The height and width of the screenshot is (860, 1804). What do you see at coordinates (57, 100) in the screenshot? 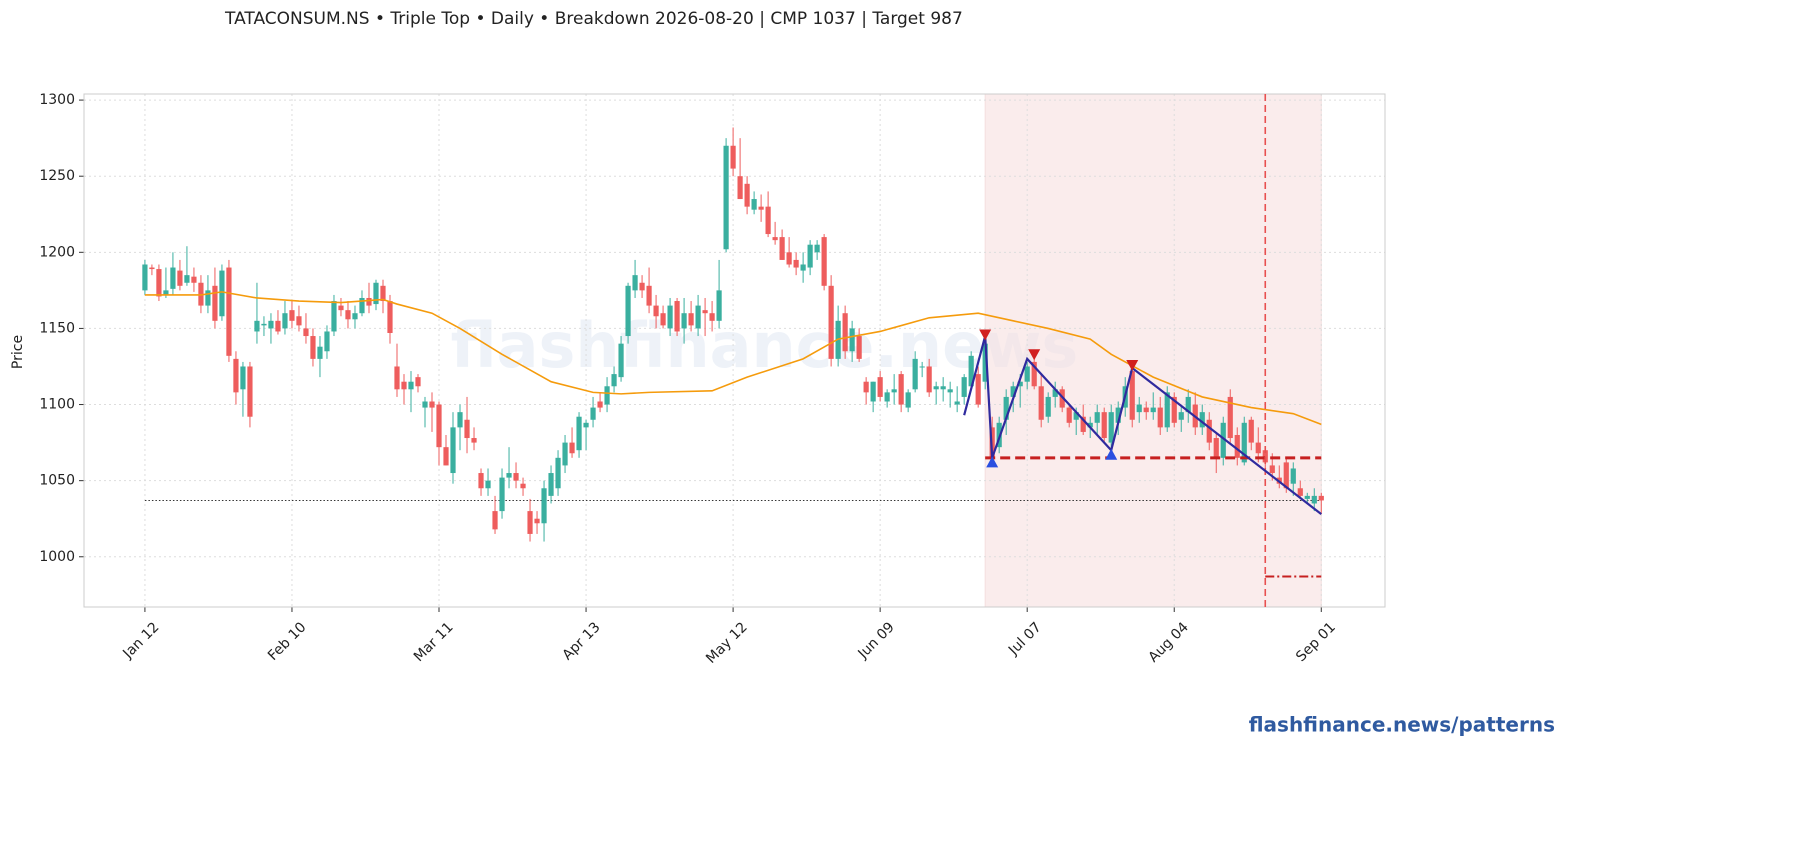
I see `y-tick-label: 1300` at bounding box center [57, 100].